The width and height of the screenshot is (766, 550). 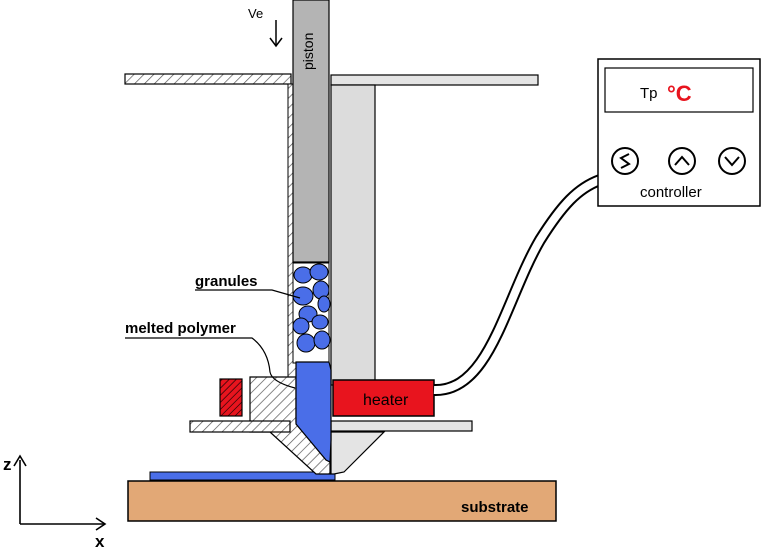 I want to click on granules-group, so click(x=311, y=308).